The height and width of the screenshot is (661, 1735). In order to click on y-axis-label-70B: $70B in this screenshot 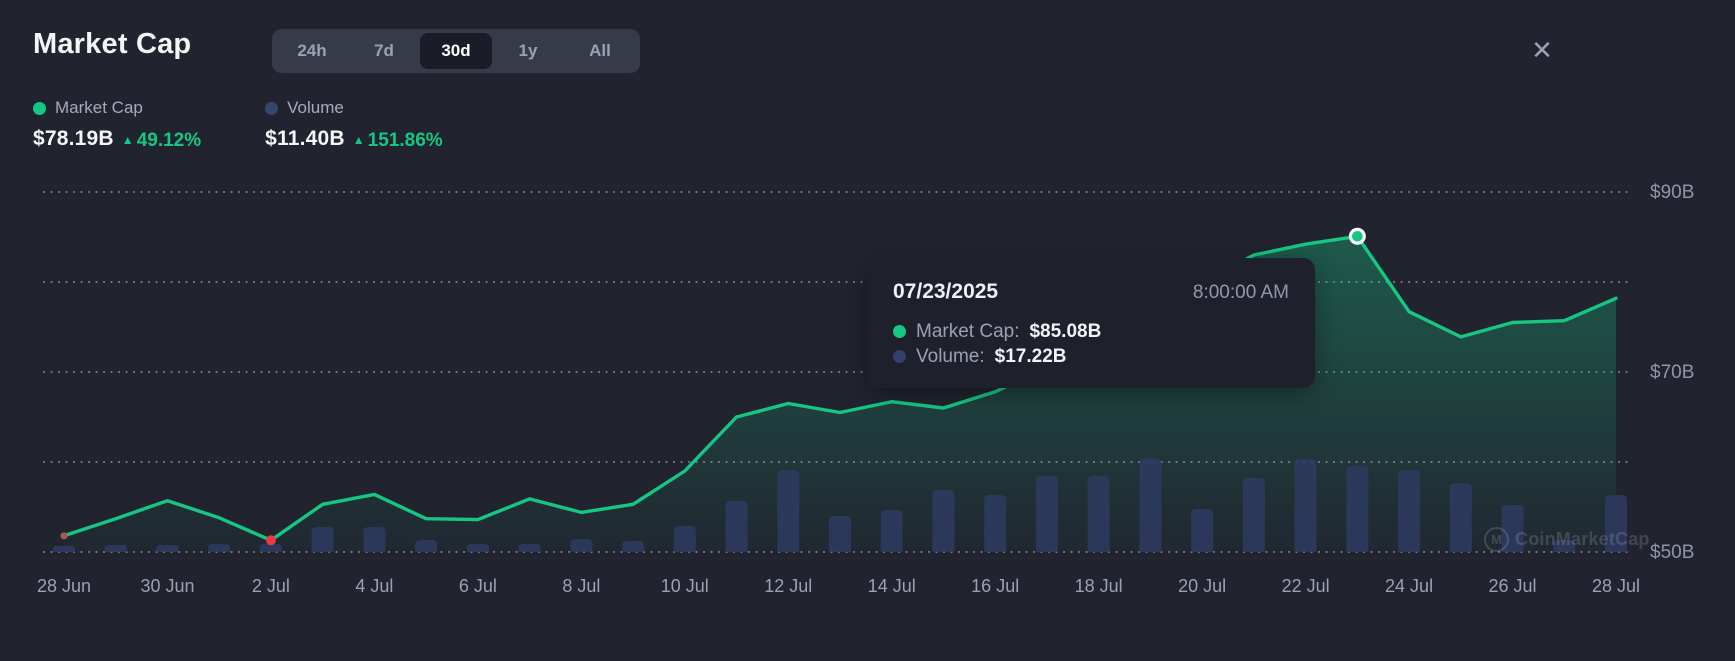, I will do `click(1672, 372)`.